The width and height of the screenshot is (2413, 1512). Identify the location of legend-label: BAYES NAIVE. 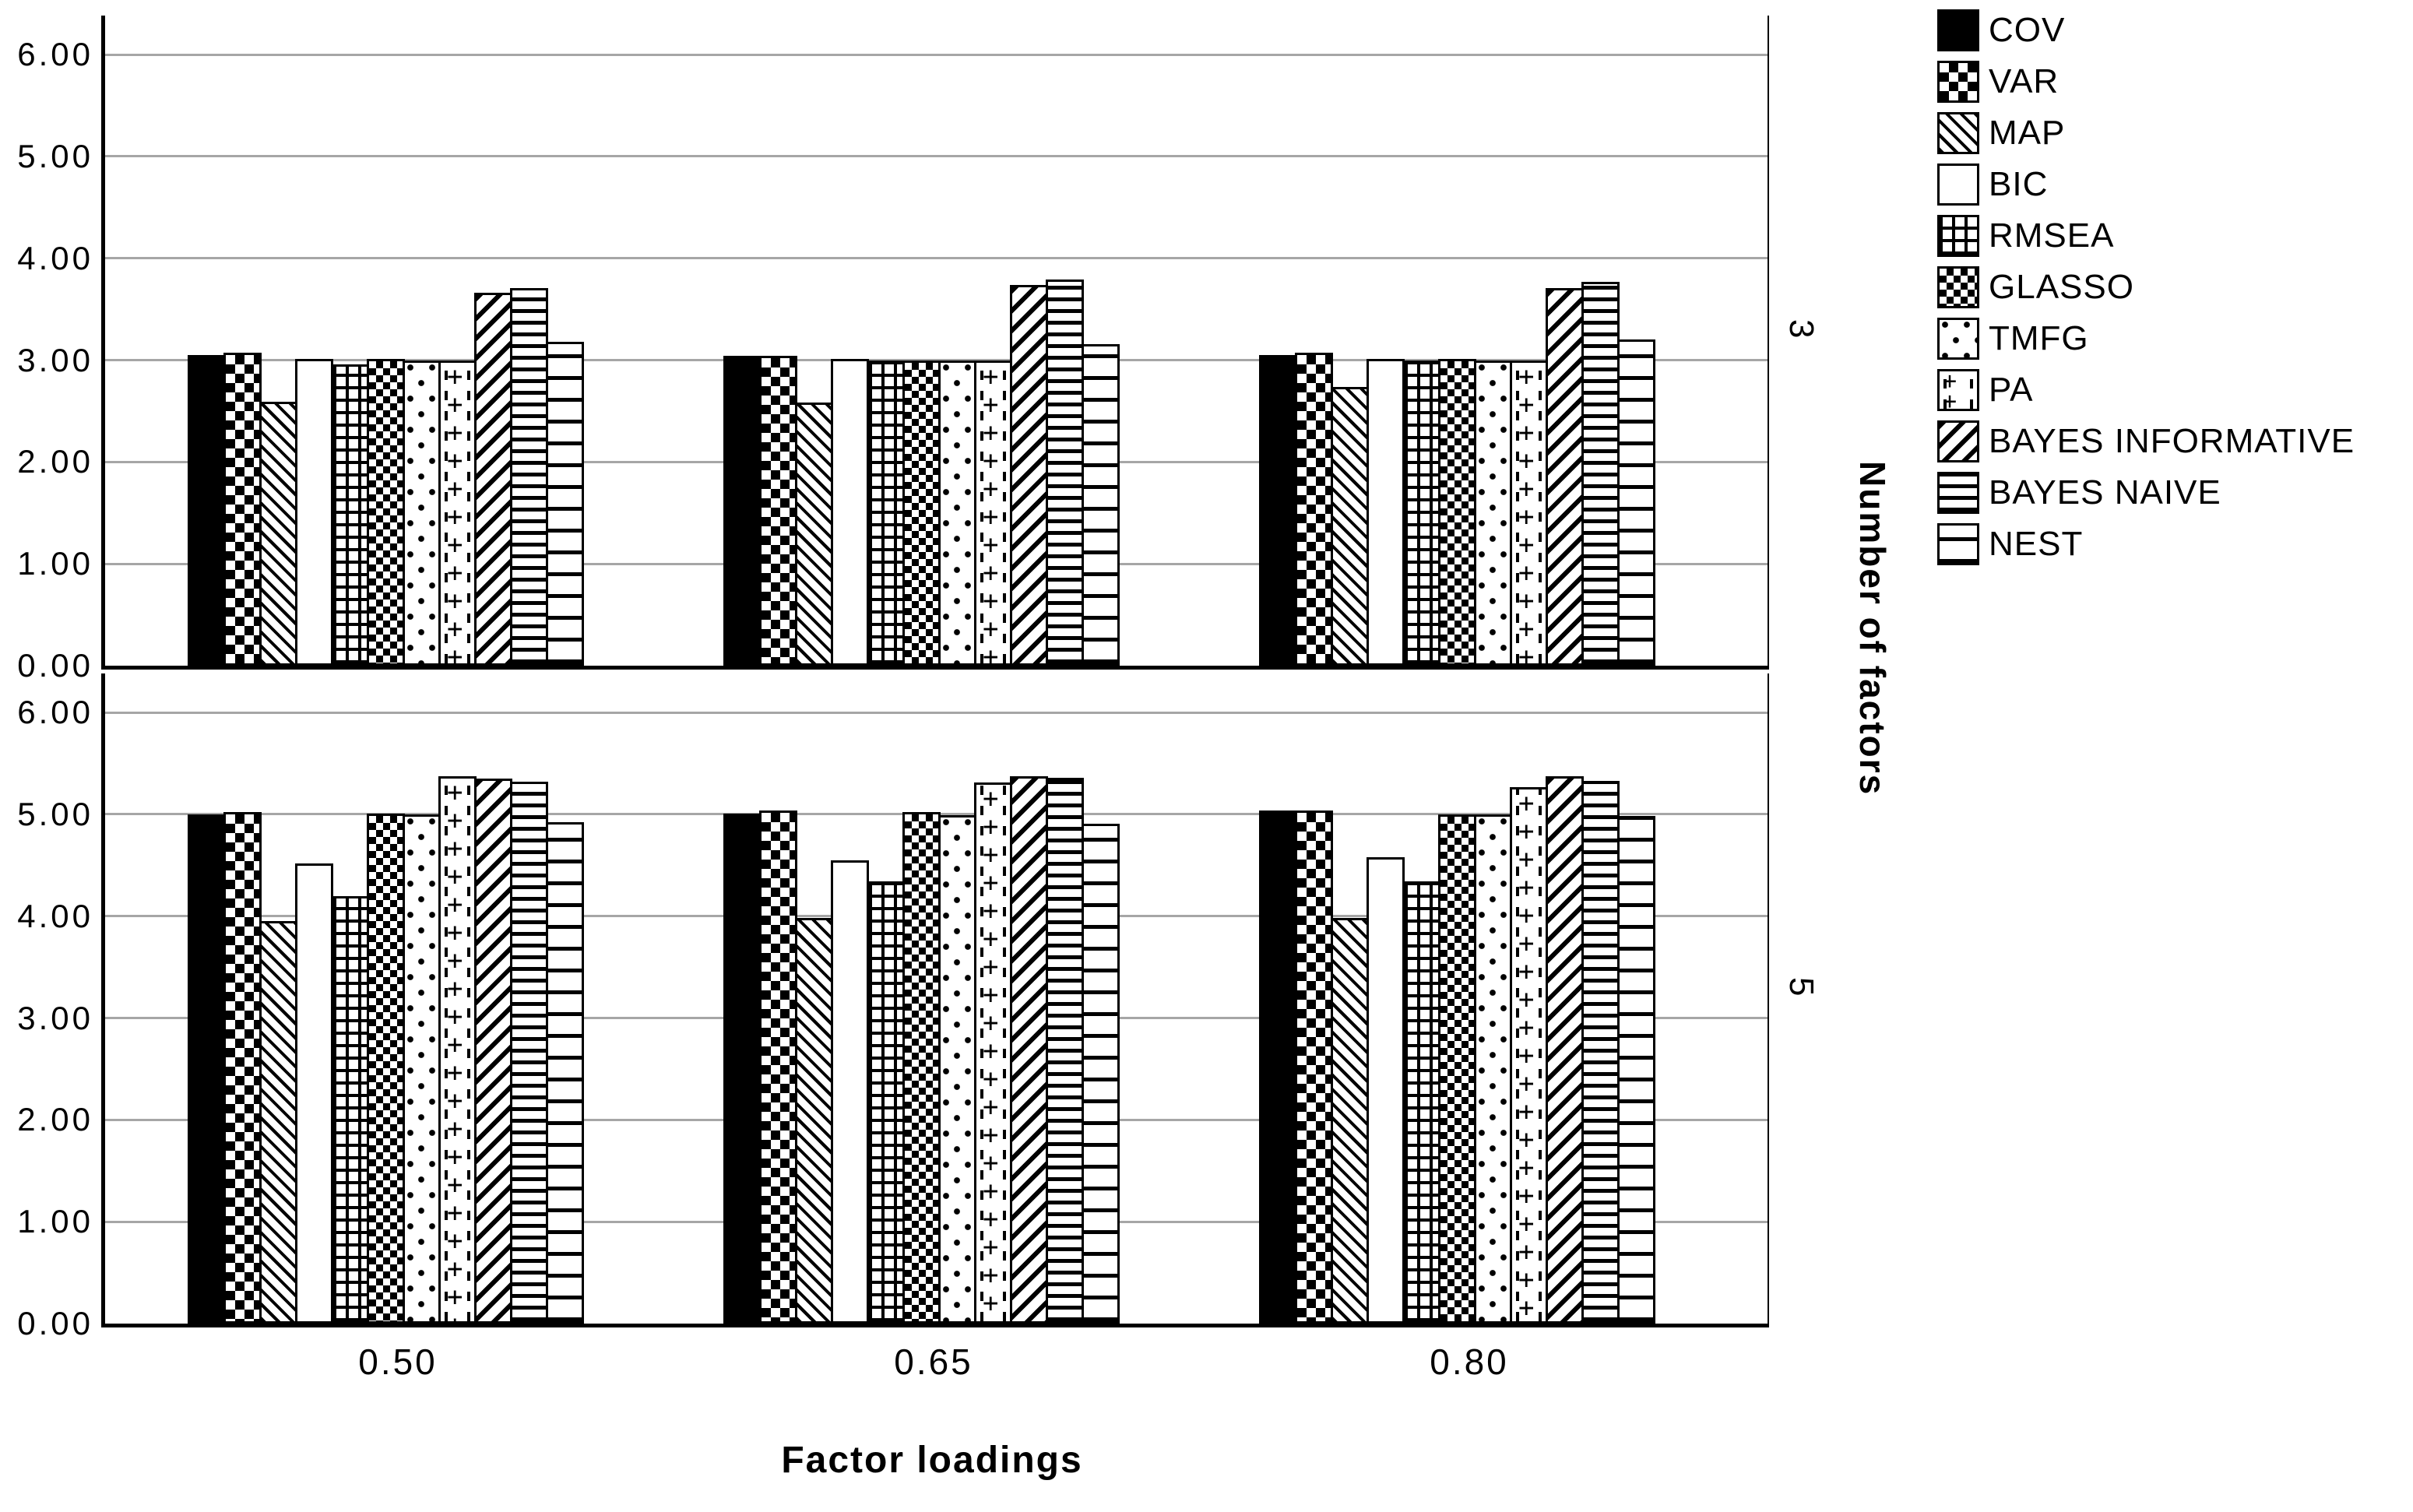
(2105, 492).